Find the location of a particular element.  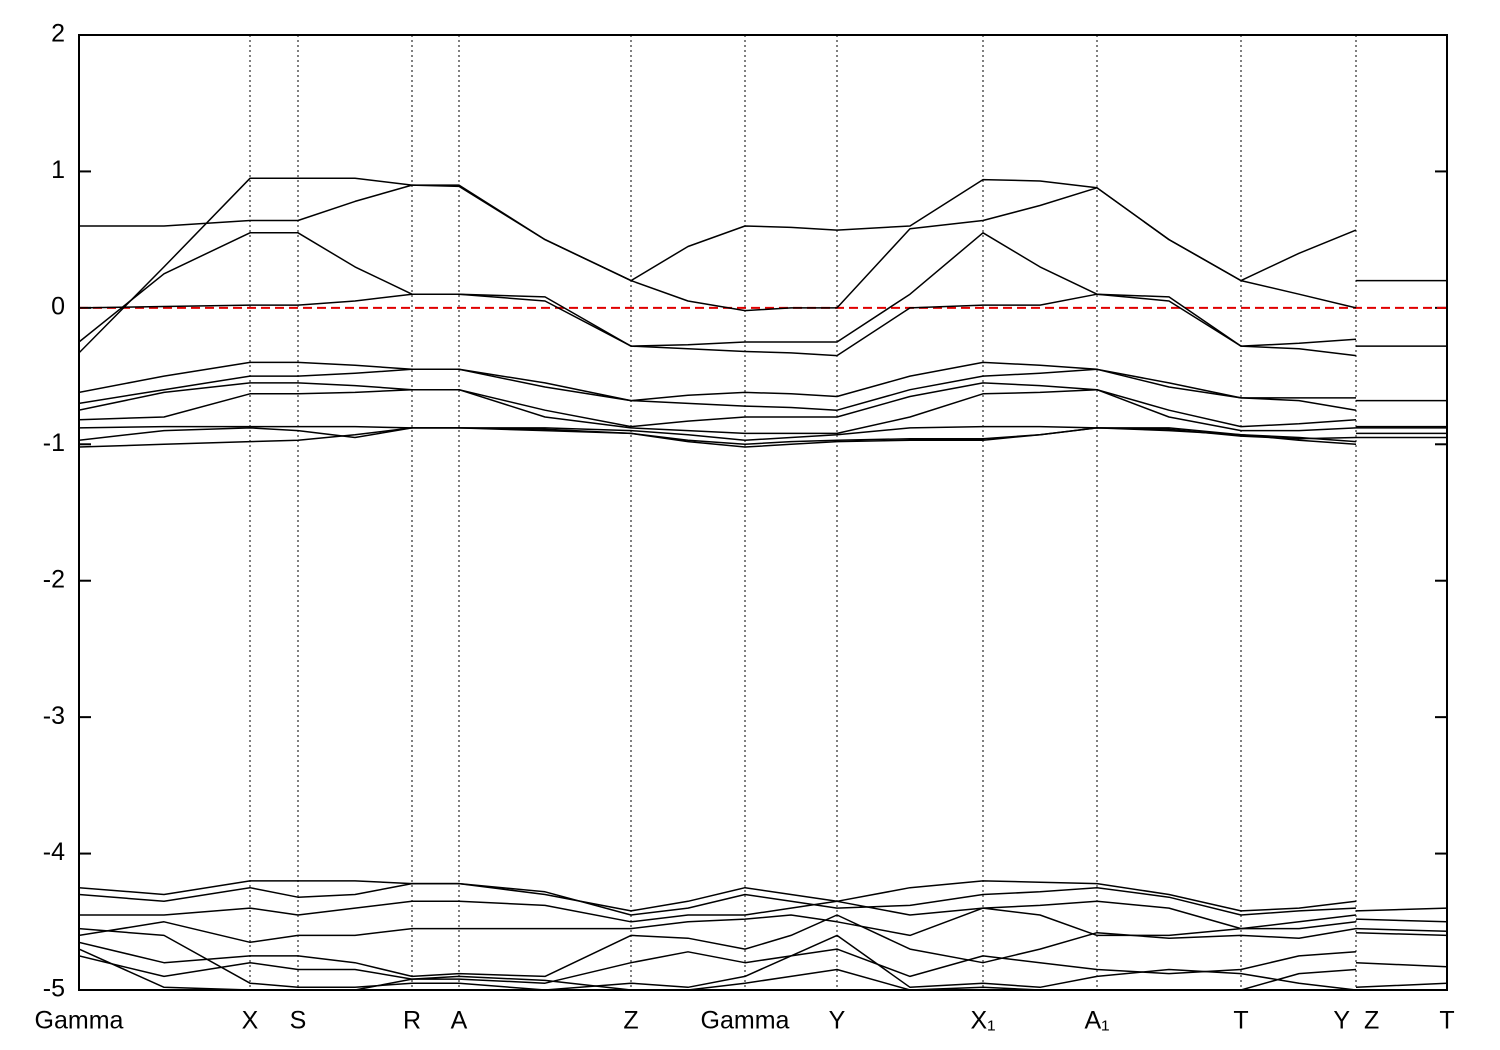

y-tick-label: -2 is located at coordinates (54, 579).